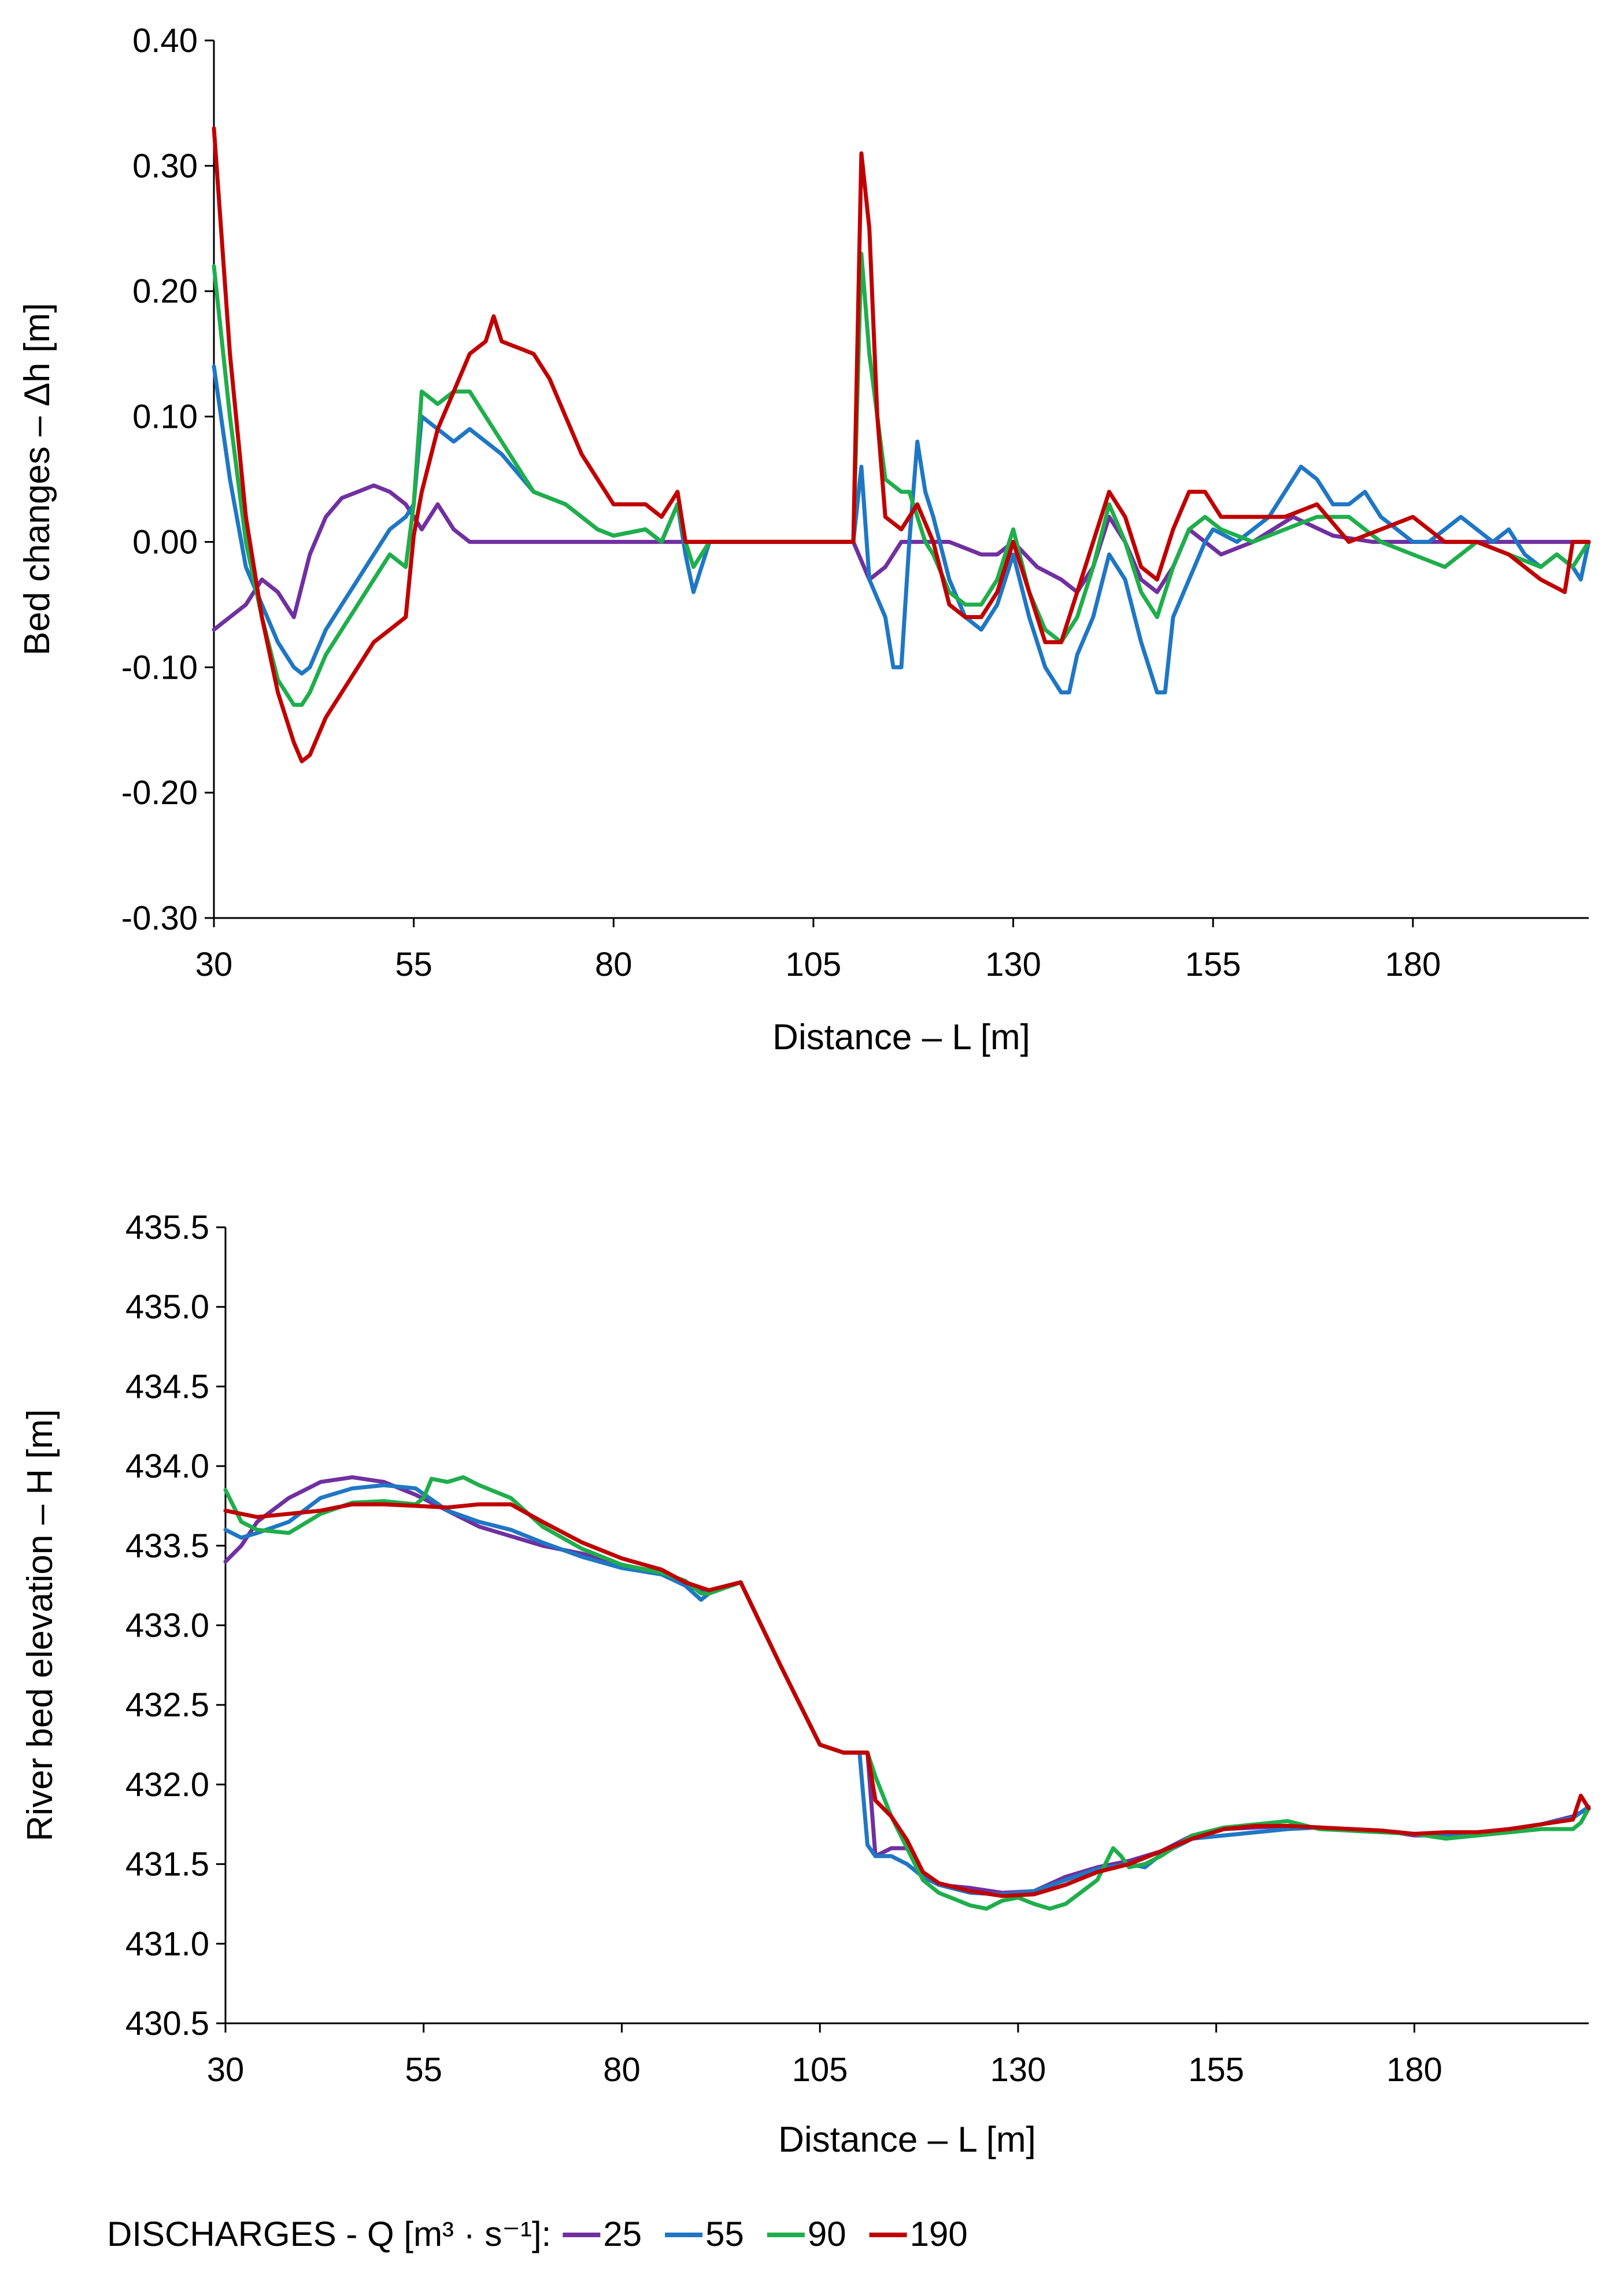  I want to click on legend-label-25: 25, so click(622, 2234).